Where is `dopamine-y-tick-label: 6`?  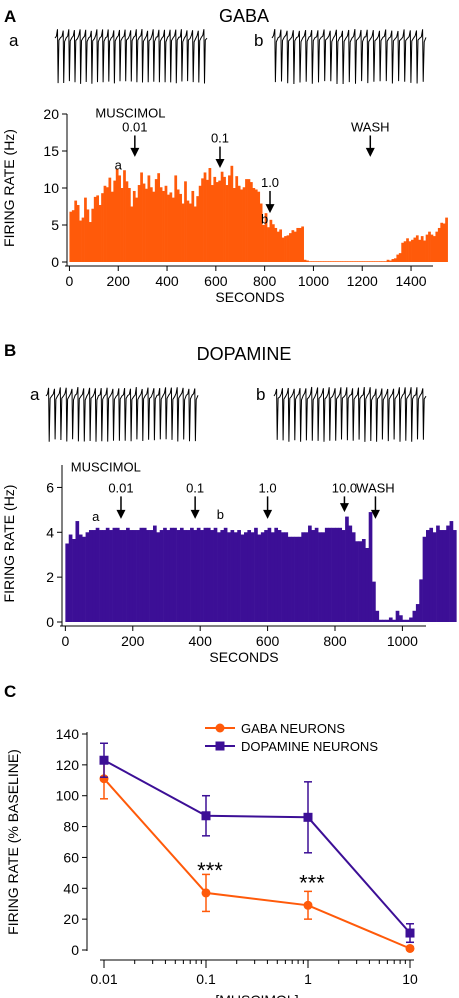 dopamine-y-tick-label: 6 is located at coordinates (50, 487).